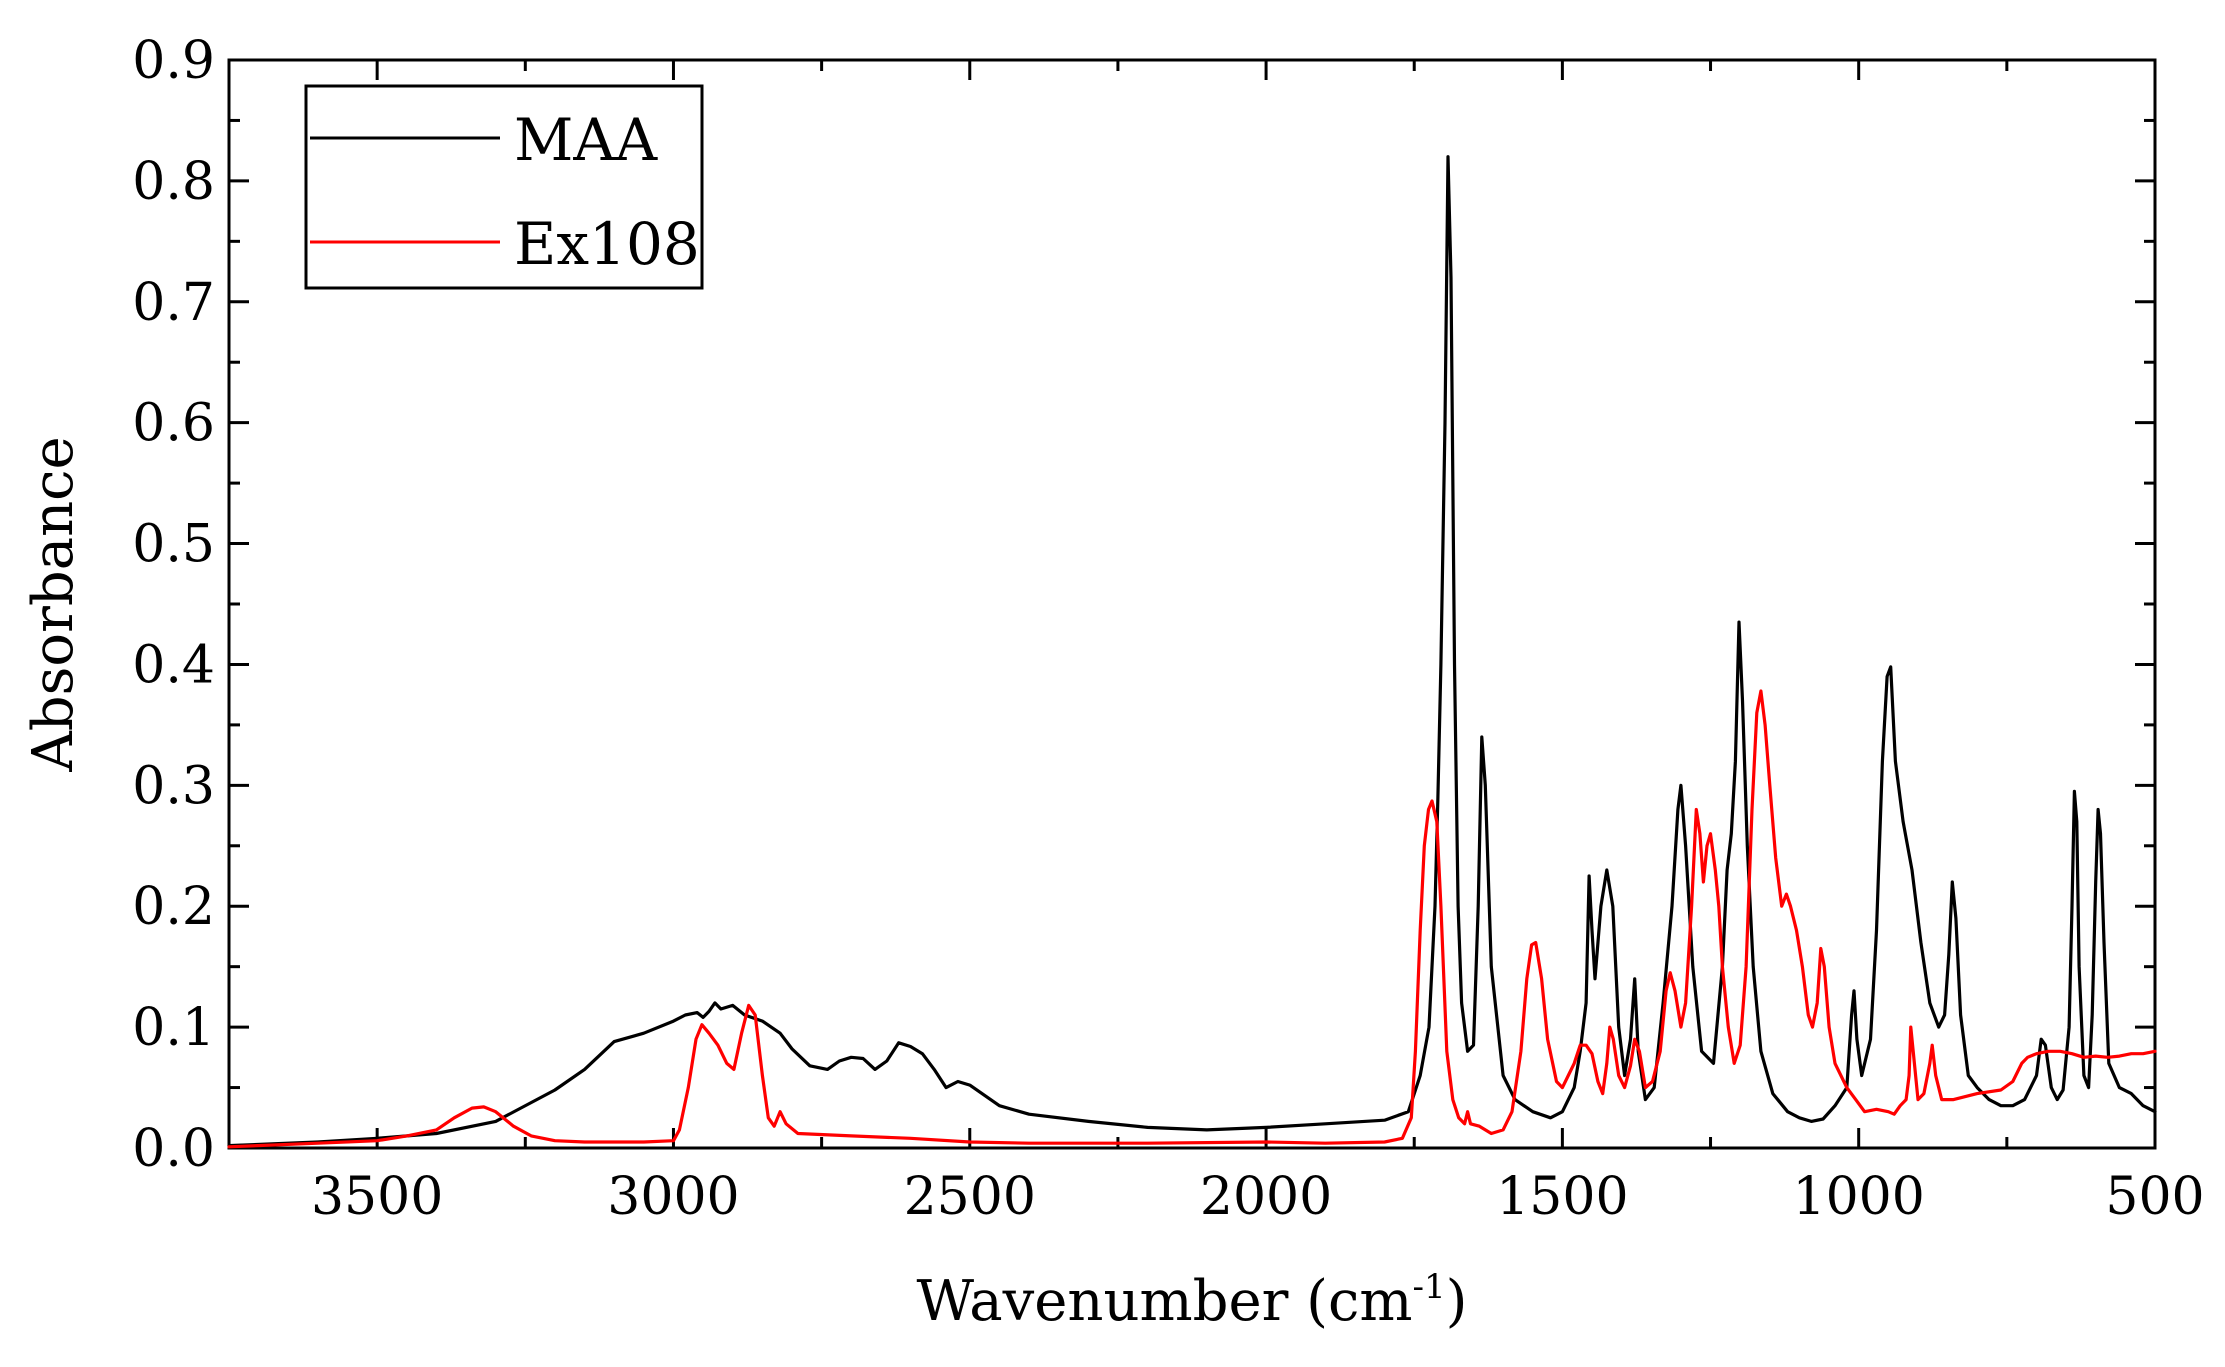 The height and width of the screenshot is (1367, 2225). What do you see at coordinates (173, 907) in the screenshot?
I see `y-tick-label: 0.2` at bounding box center [173, 907].